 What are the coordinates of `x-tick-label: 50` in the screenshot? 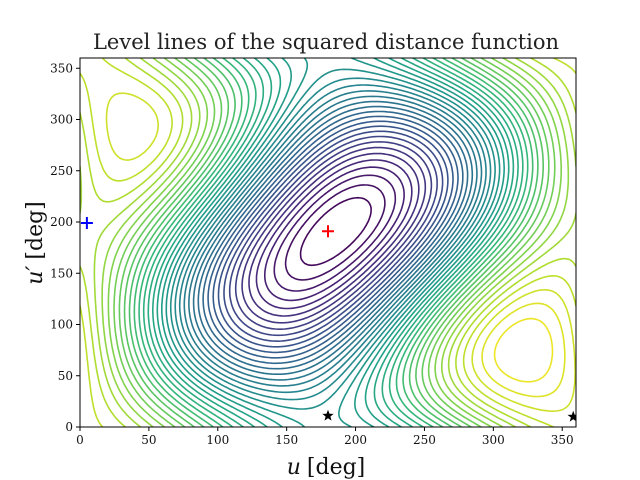 It's located at (148, 440).